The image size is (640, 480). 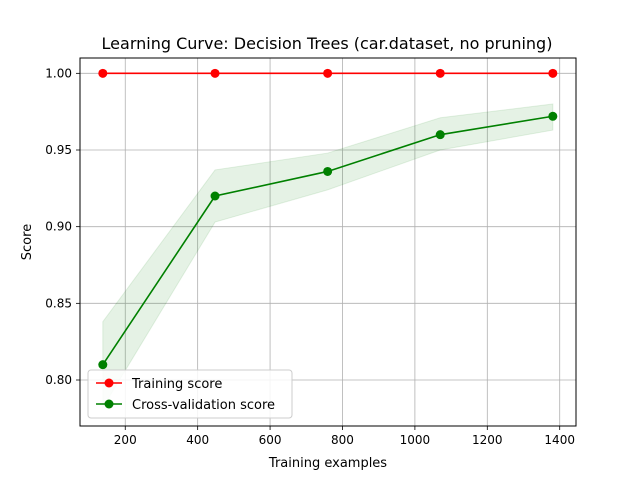 I want to click on x-tick-label: 800, so click(x=342, y=440).